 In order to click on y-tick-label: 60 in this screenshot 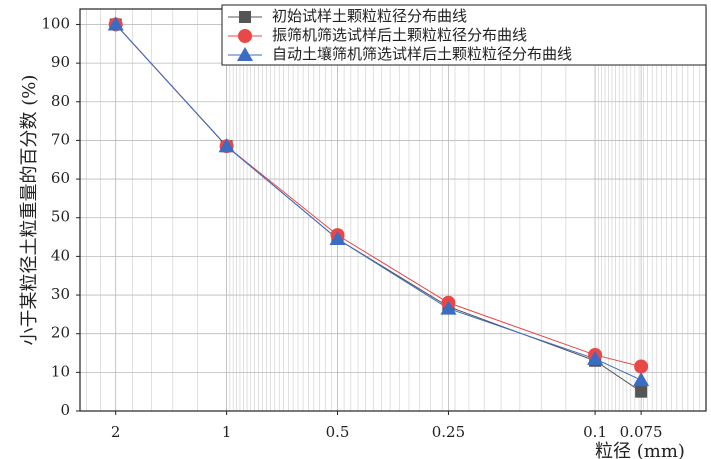, I will do `click(60, 178)`.